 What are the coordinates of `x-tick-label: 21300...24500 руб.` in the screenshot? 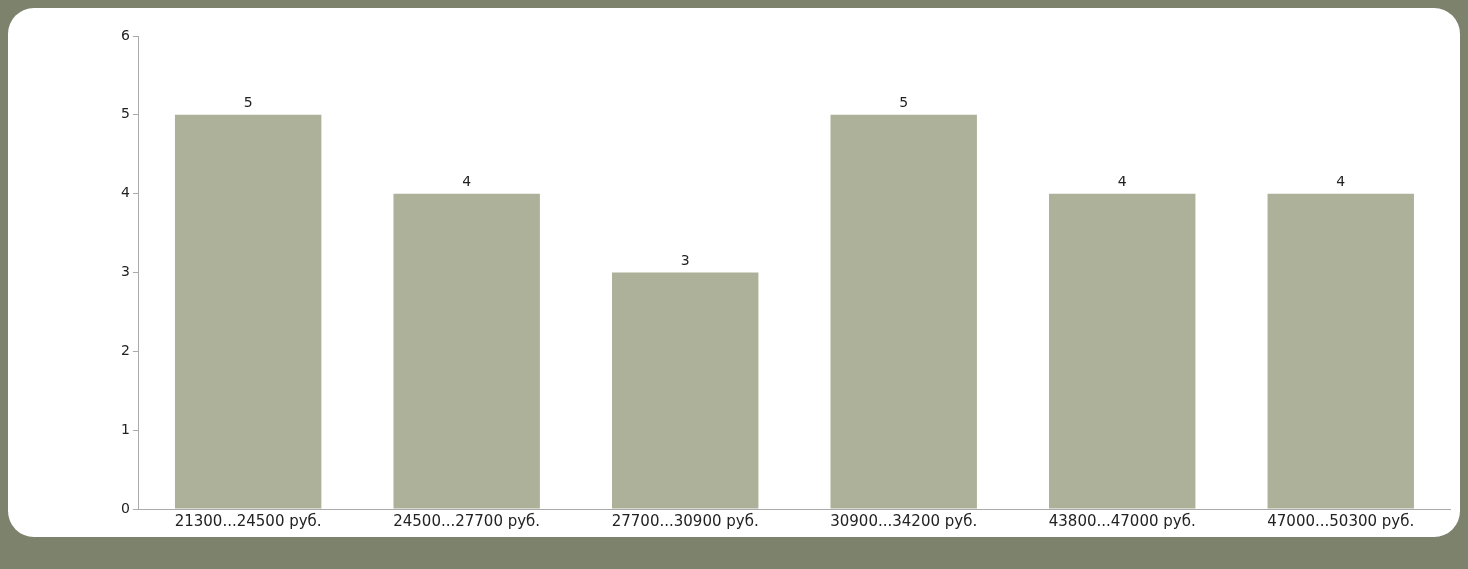 It's located at (248, 520).